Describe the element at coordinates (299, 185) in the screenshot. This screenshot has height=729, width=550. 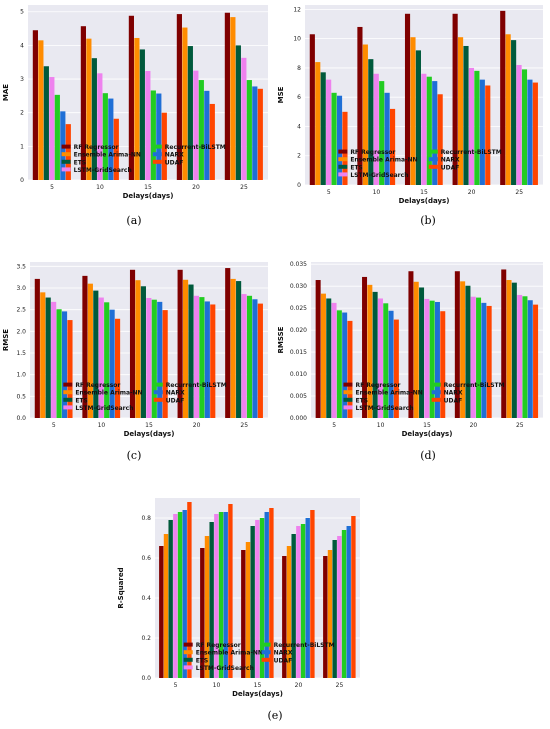
I see `y-tick-label: 0` at that location.